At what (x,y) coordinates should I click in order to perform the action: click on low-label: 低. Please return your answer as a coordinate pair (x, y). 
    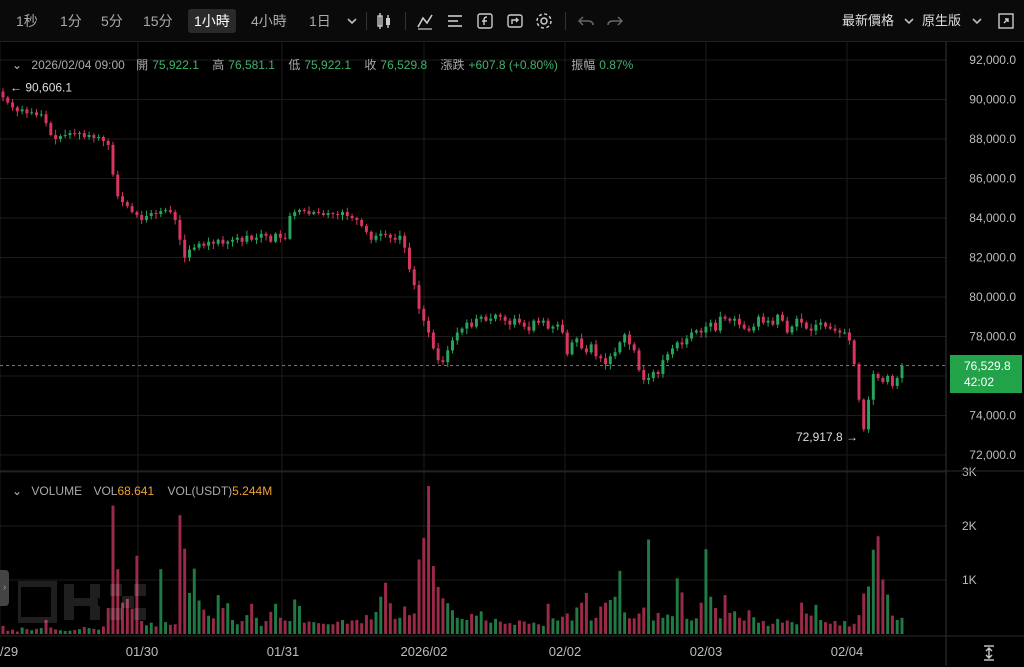
    Looking at the image, I should click on (294, 65).